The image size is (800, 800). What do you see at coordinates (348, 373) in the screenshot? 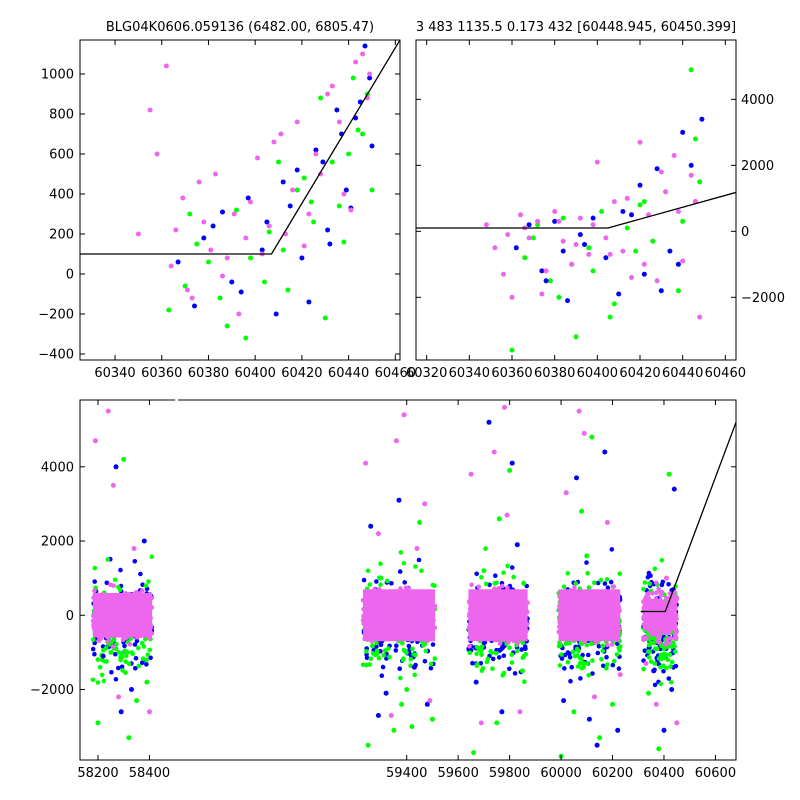
I see `x-tick-label: 60440` at bounding box center [348, 373].